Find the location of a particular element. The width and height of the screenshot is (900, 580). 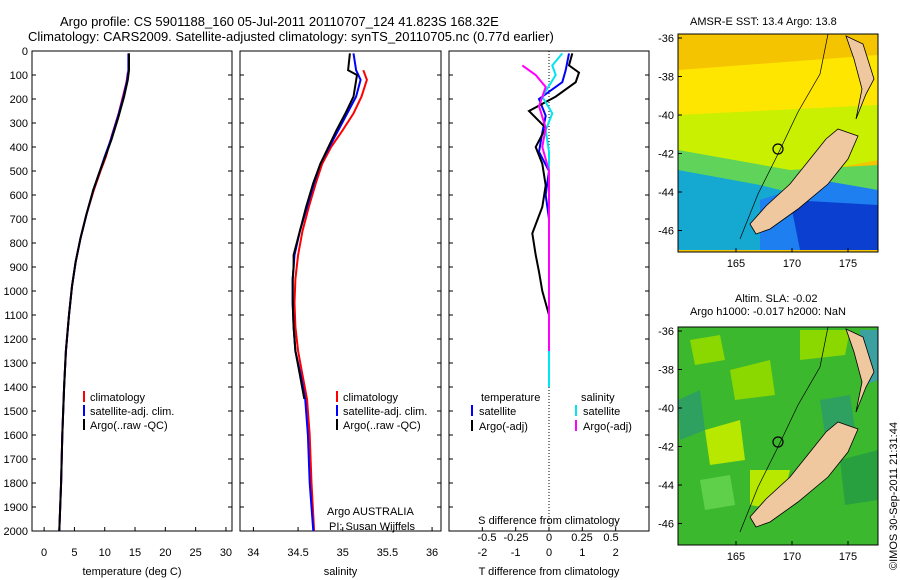

diff-t-axis-label: T difference from climatology is located at coordinates (549, 572).